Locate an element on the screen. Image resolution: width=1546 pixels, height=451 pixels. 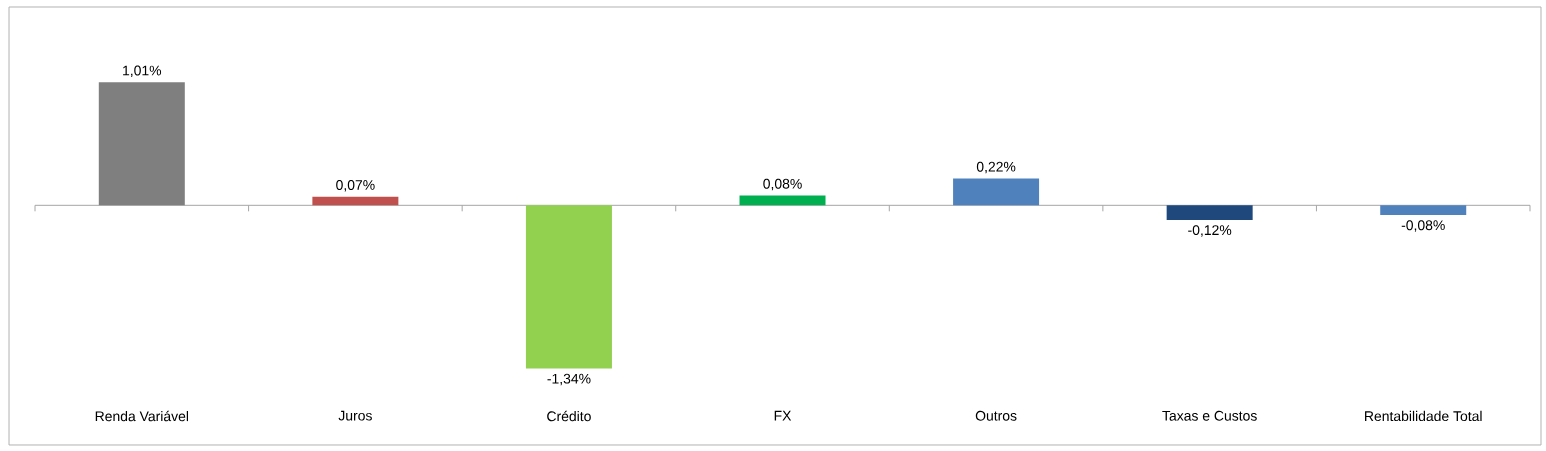
x-tick-label: Taxas e Custos is located at coordinates (1209, 415).